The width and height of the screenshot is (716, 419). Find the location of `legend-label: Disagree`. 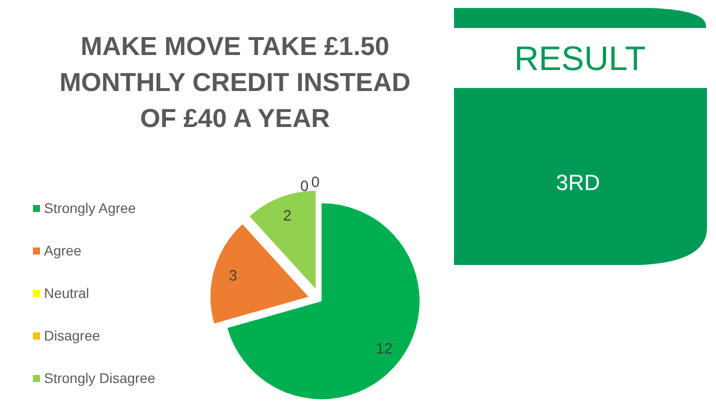

legend-label: Disagree is located at coordinates (72, 336).